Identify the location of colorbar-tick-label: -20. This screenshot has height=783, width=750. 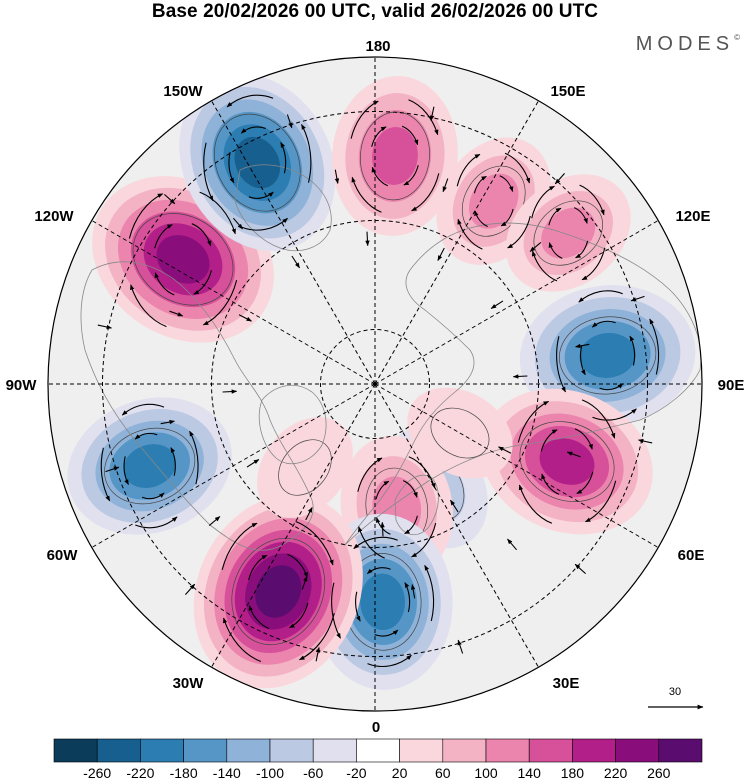
(356, 773).